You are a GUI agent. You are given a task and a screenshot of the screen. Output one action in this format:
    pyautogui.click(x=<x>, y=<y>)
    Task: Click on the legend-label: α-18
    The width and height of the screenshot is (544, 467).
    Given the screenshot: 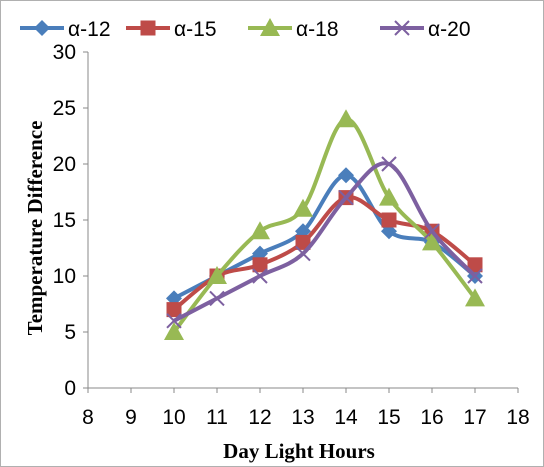 What is the action you would take?
    pyautogui.click(x=317, y=29)
    